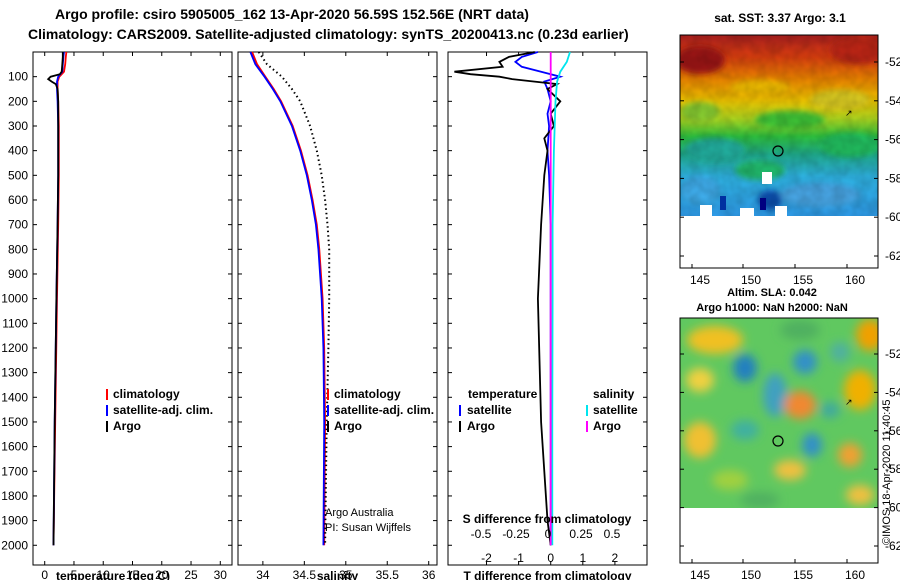  What do you see at coordinates (612, 534) in the screenshot?
I see `s-tick-label: 0.5` at bounding box center [612, 534].